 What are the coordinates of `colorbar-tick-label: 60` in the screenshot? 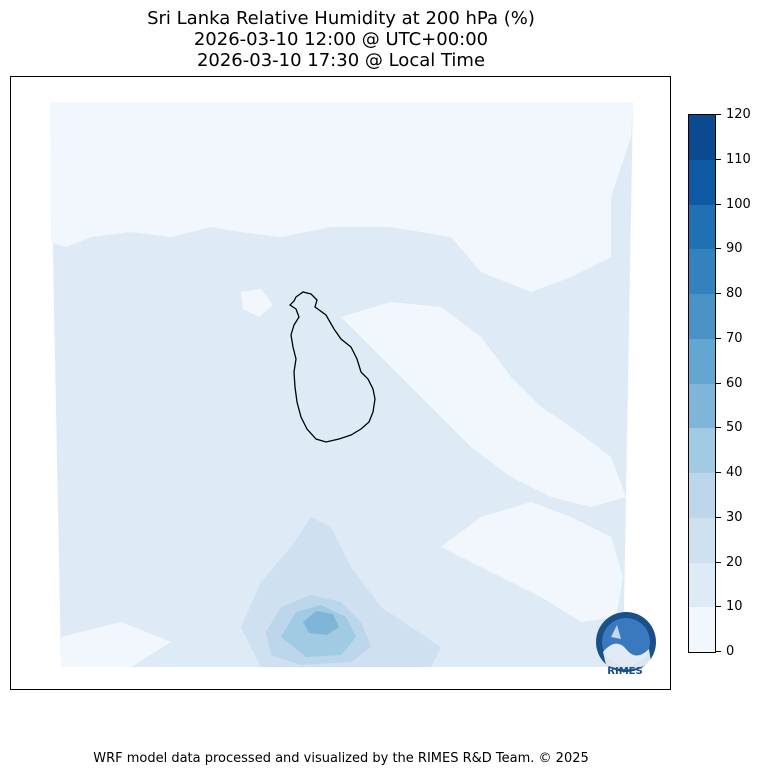 It's located at (734, 383).